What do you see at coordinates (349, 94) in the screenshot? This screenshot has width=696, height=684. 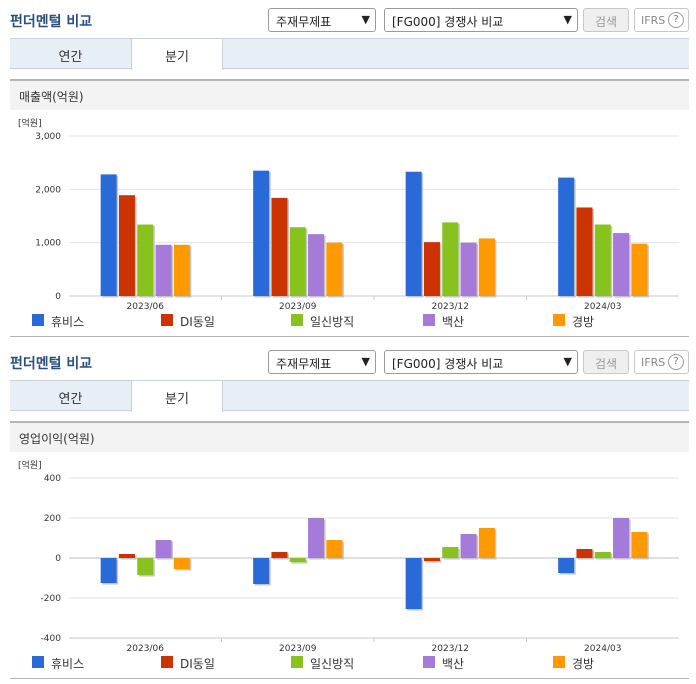 I see `chart-header: 매출액(억원)` at bounding box center [349, 94].